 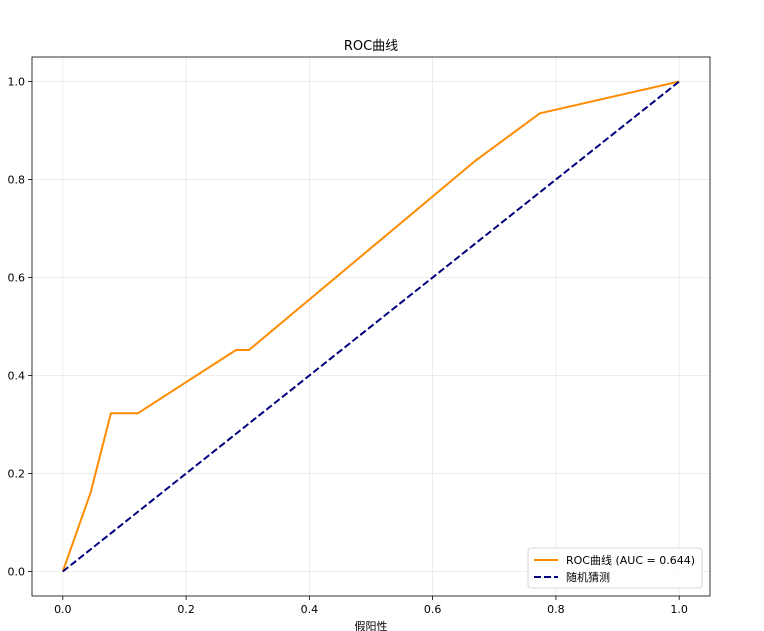 What do you see at coordinates (371, 46) in the screenshot?
I see `chart-title: ROC曲线` at bounding box center [371, 46].